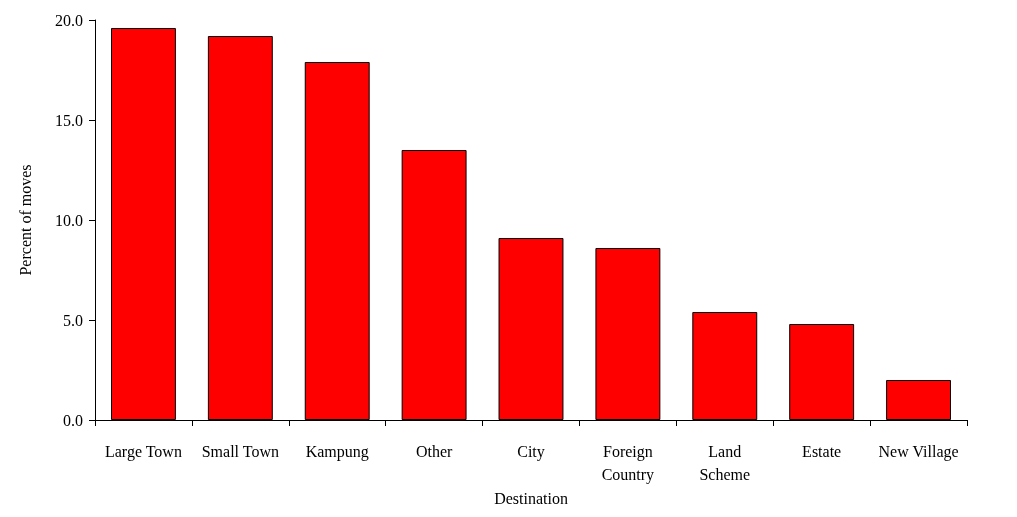 The image size is (1017, 517). What do you see at coordinates (628, 463) in the screenshot?
I see `x-tick-label: Foreign Country` at bounding box center [628, 463].